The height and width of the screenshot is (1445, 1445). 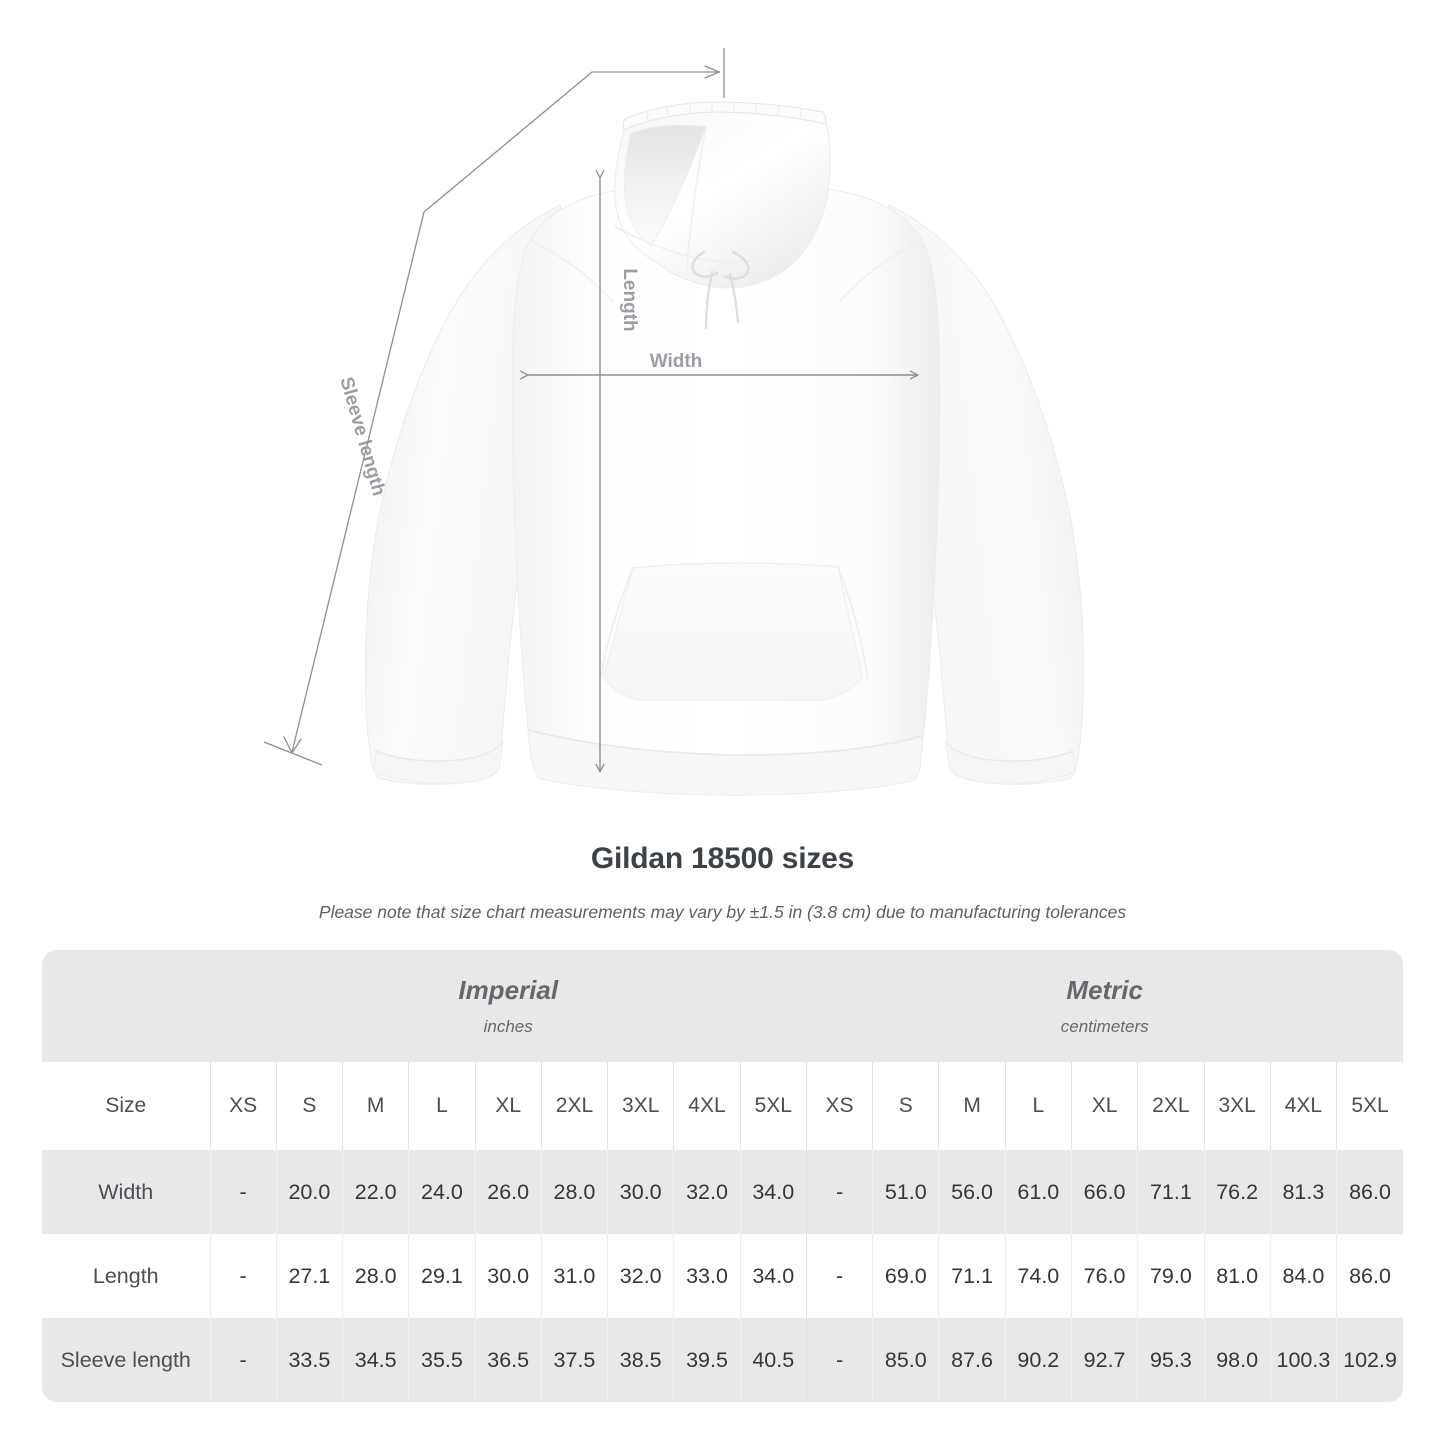 What do you see at coordinates (1038, 1360) in the screenshot?
I see `cell-sleeve-metric-3: 90.2` at bounding box center [1038, 1360].